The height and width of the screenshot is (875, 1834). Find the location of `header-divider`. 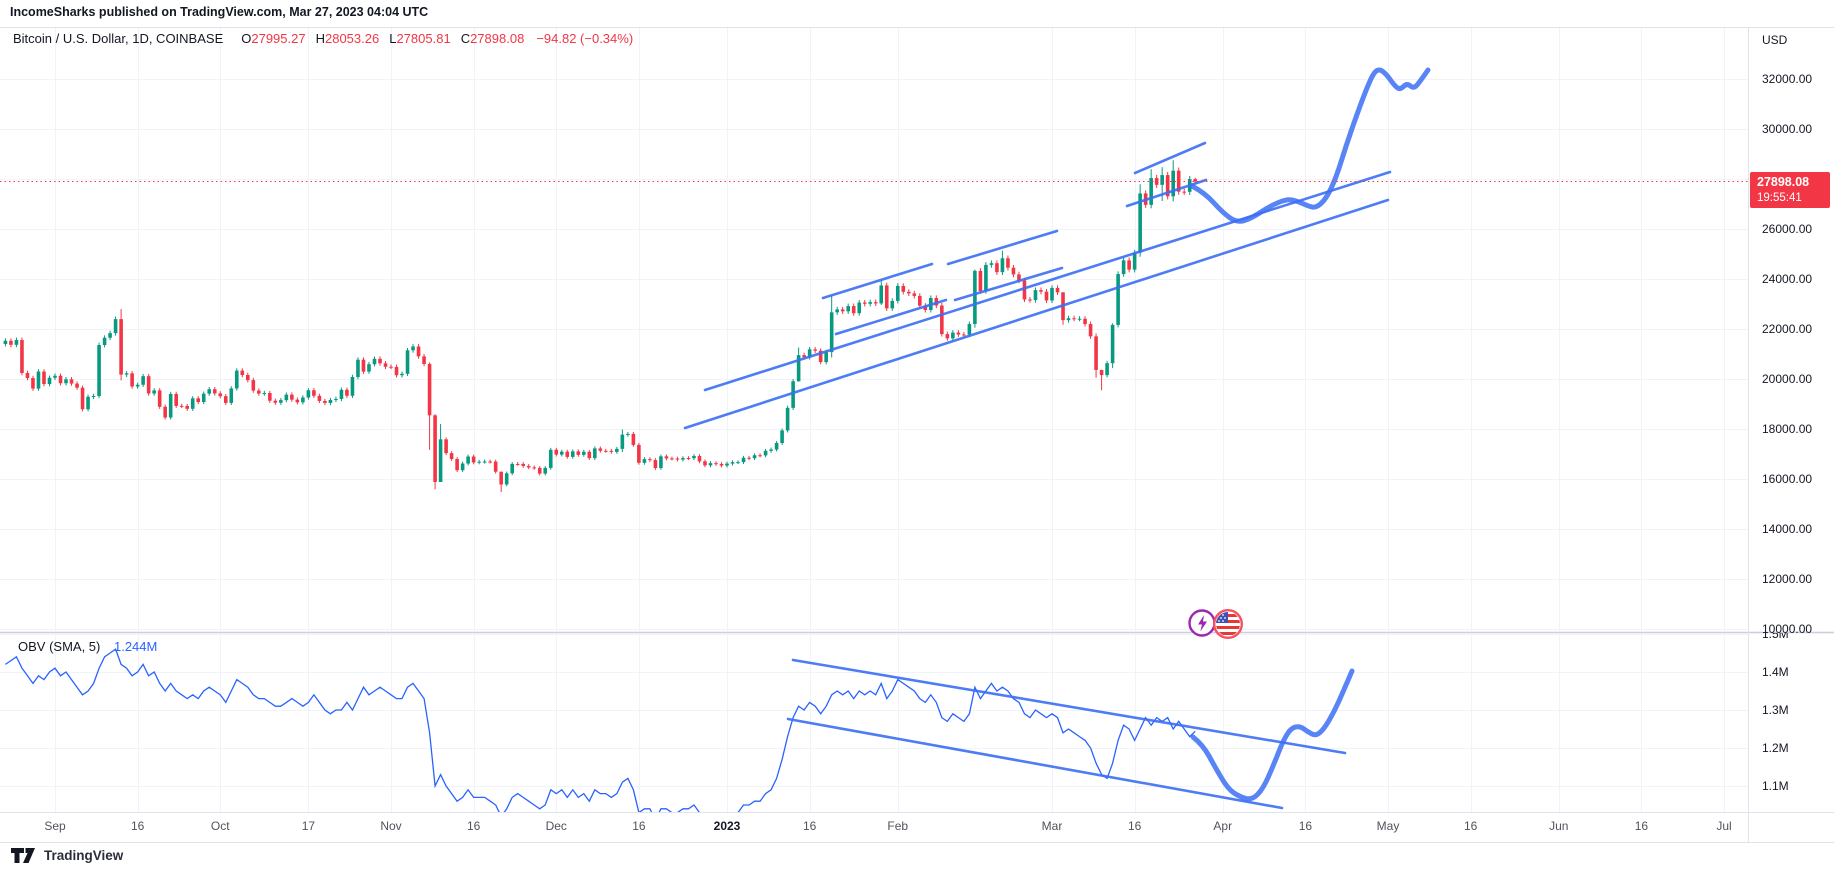

header-divider is located at coordinates (917, 27).